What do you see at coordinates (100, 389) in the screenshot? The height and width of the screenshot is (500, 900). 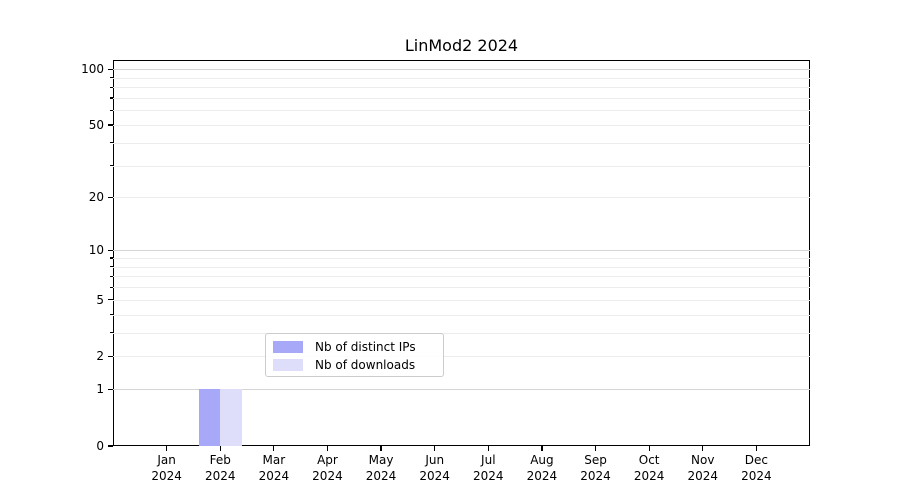 I see `y-tick-label: 1` at bounding box center [100, 389].